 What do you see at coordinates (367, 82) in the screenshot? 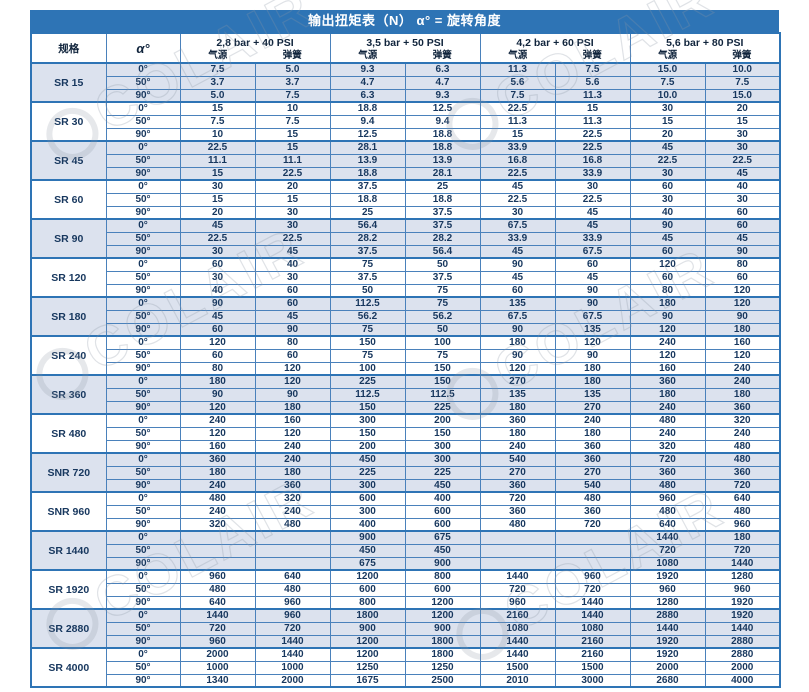
I see `torque-value-cell: 4.7` at bounding box center [367, 82].